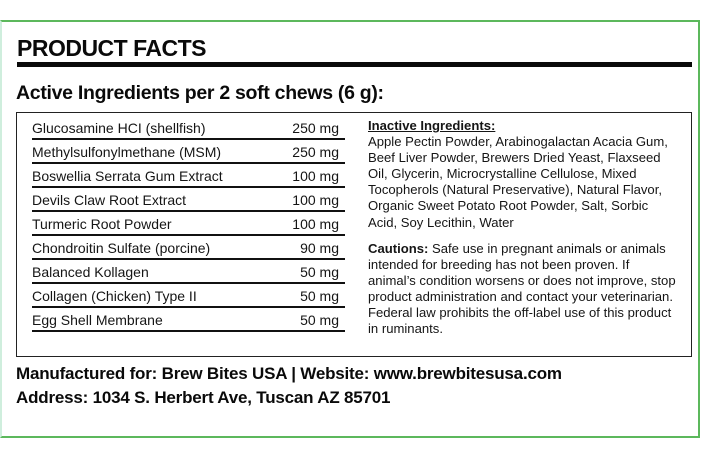  I want to click on table-row: Methylsulfonylmethane (MSM) 250 mg, so click(188, 152).